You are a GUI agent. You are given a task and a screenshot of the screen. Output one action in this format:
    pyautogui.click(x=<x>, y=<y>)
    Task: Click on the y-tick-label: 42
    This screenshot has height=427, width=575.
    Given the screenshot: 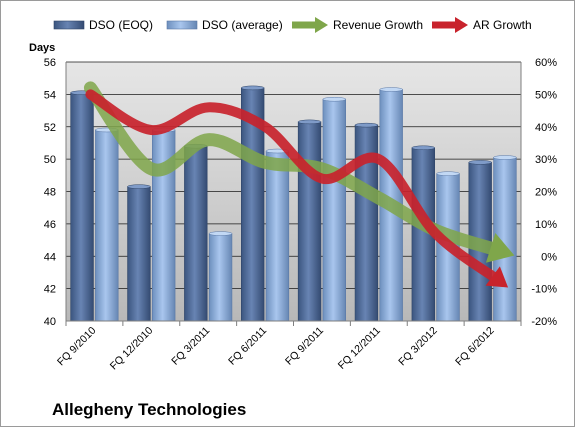 What is the action you would take?
    pyautogui.click(x=50, y=290)
    